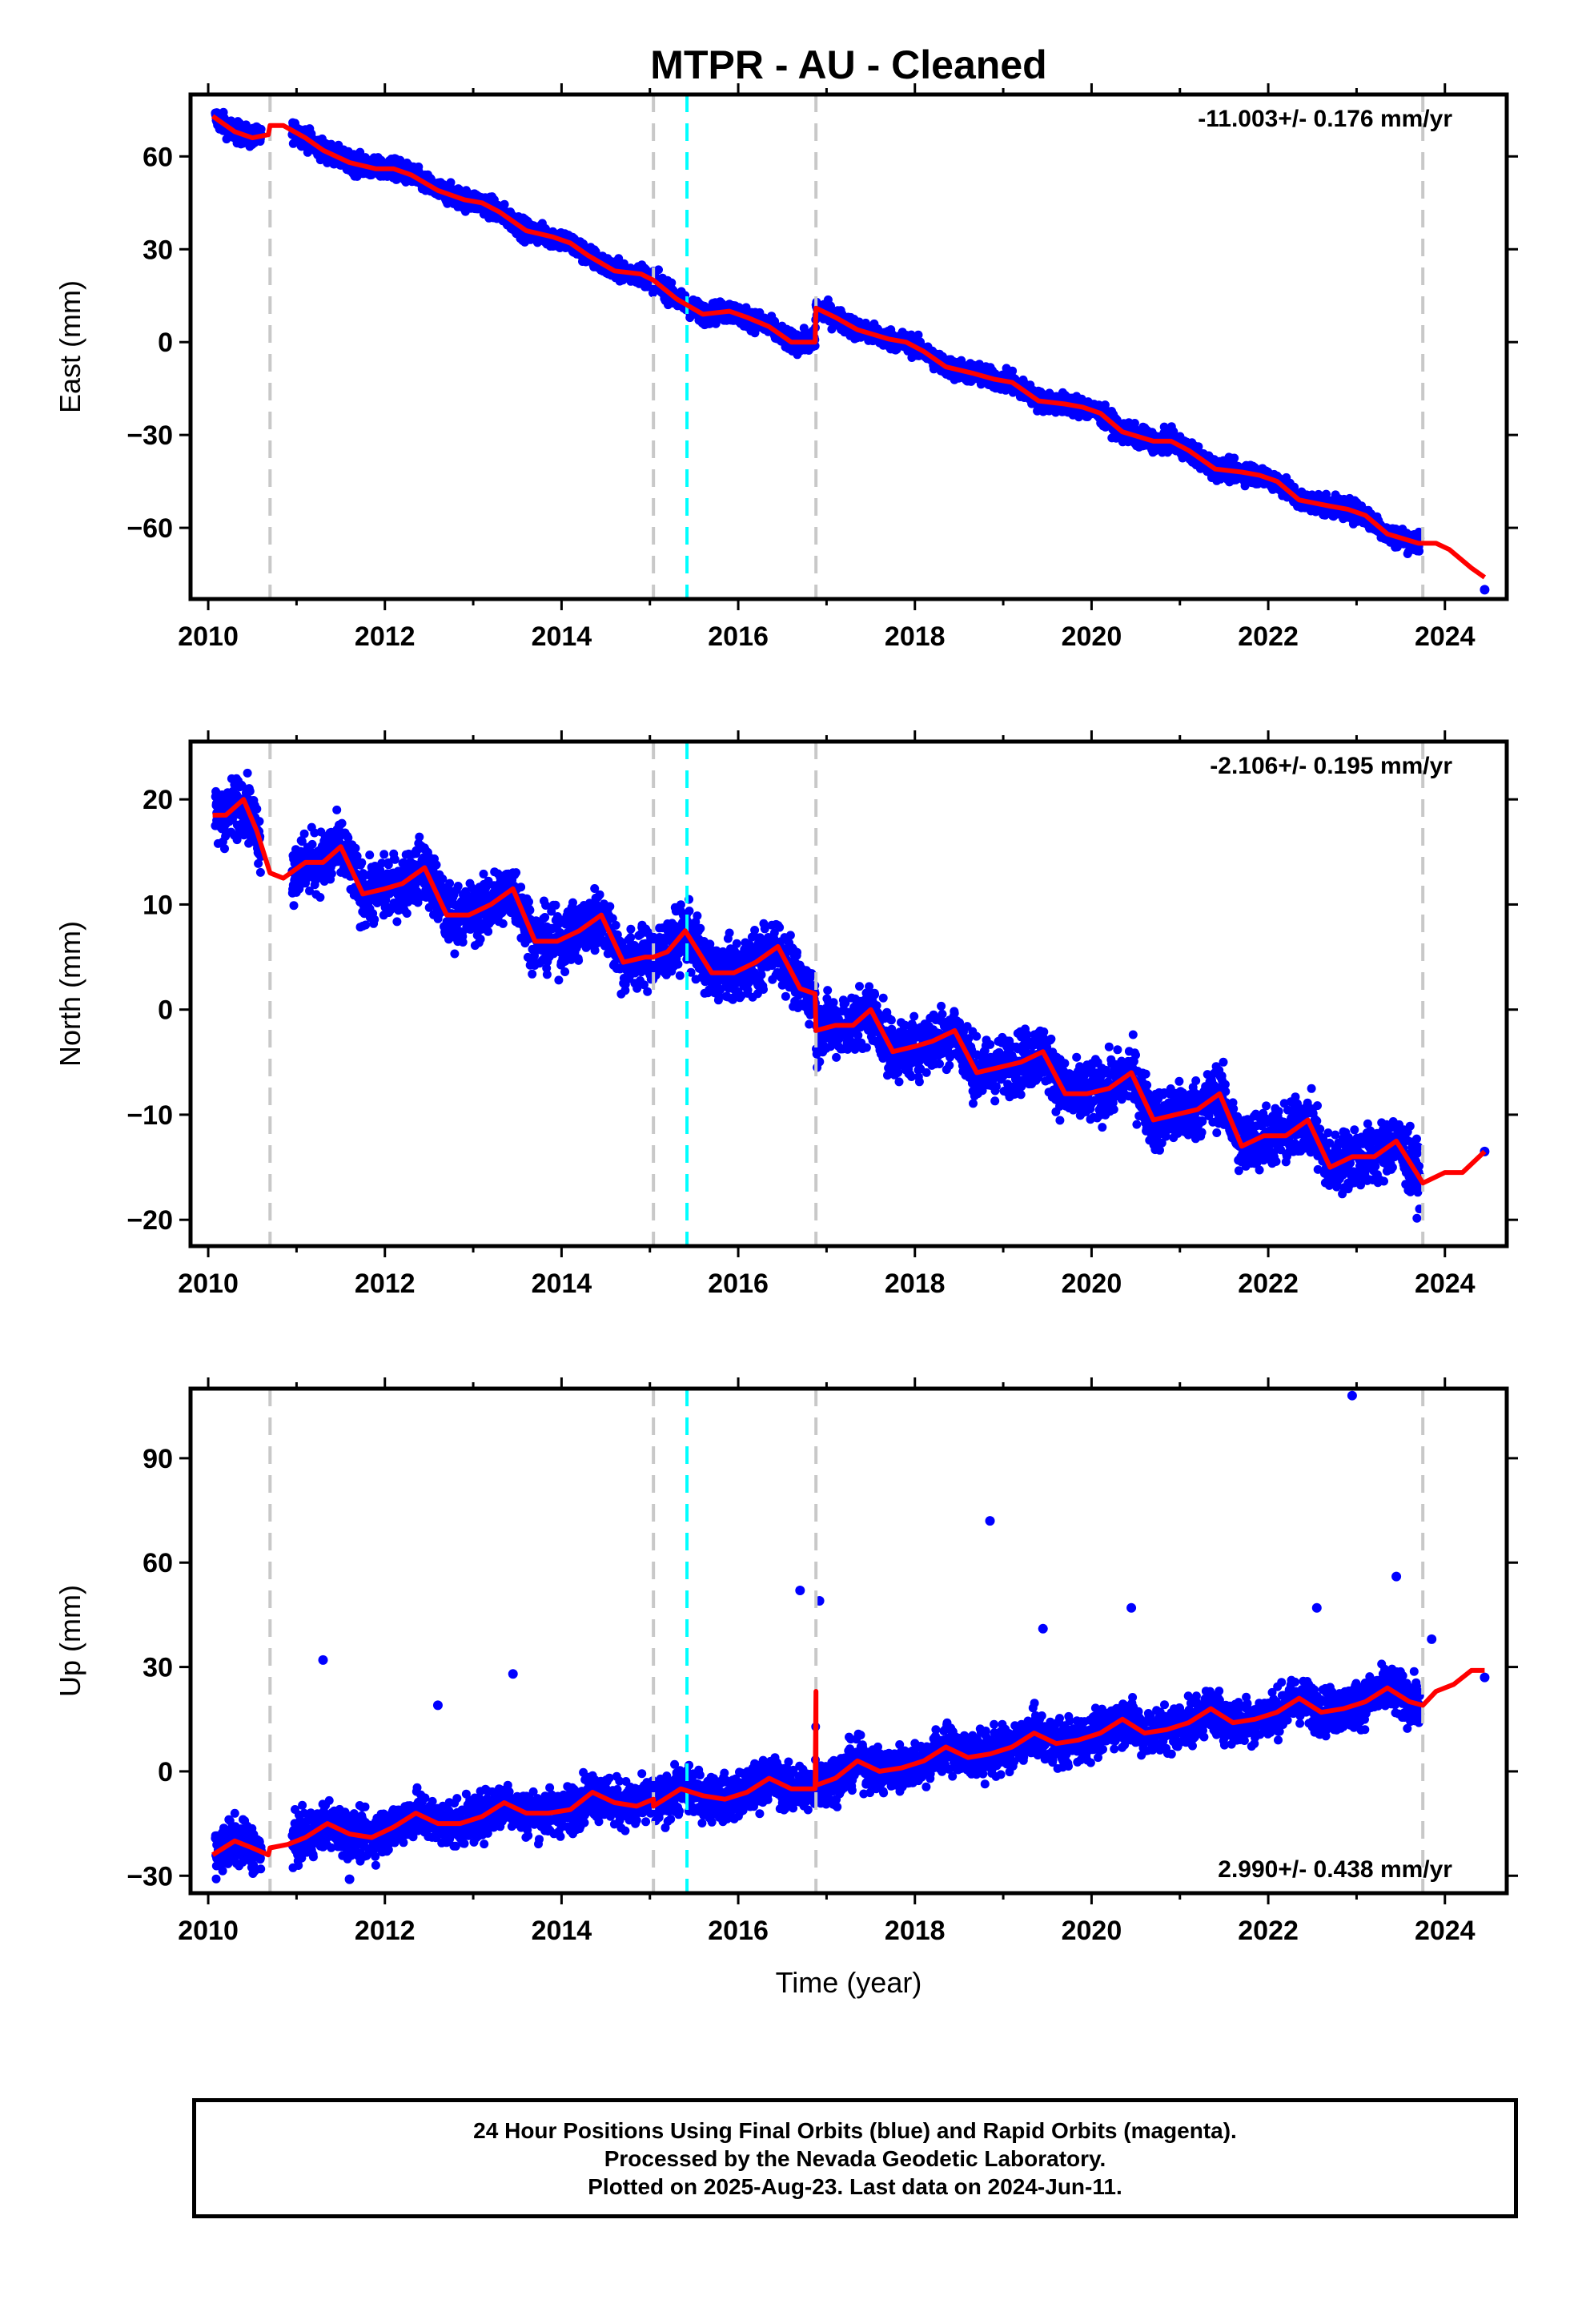  Describe the element at coordinates (158, 250) in the screenshot. I see `y-tick-label: 30` at that location.